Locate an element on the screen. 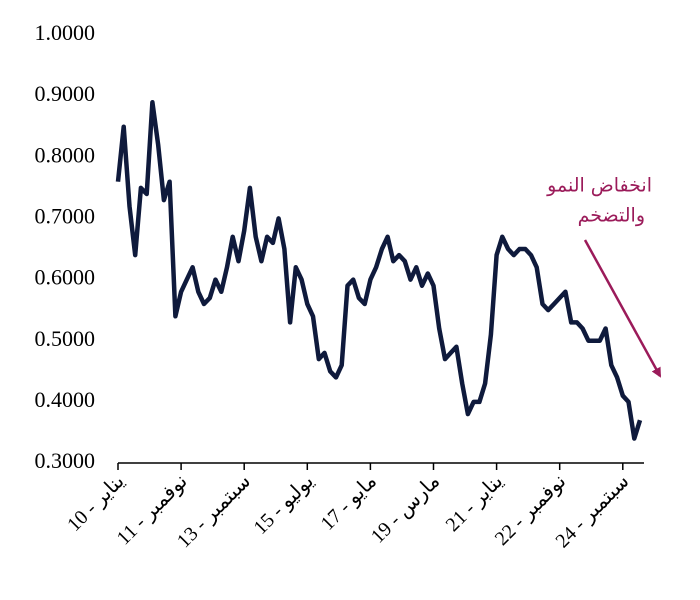 This screenshot has height=600, width=700. y-tick-label: 1.0000 is located at coordinates (65, 32).